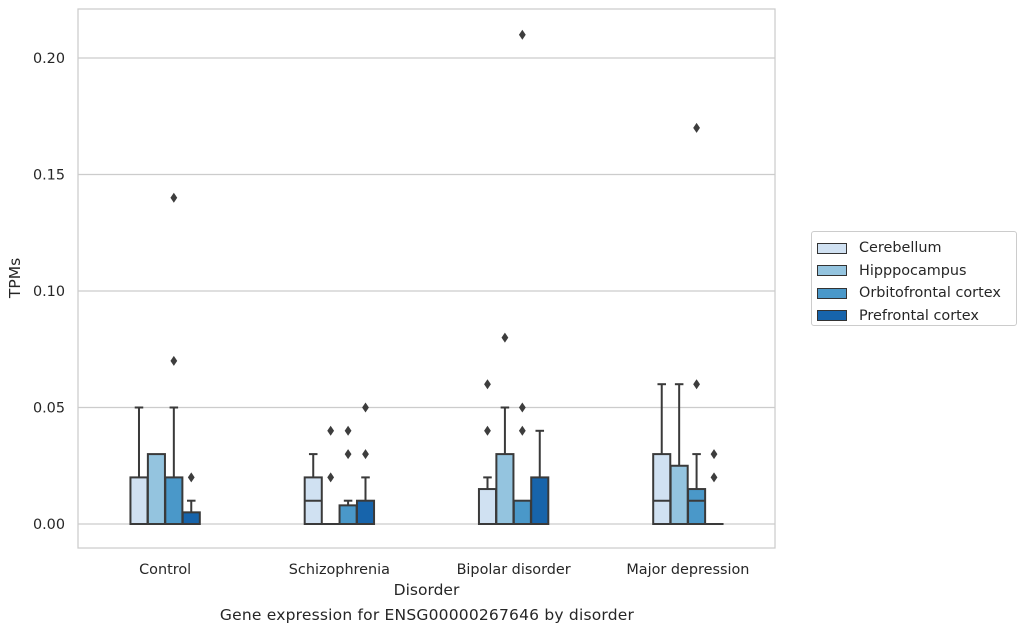 The width and height of the screenshot is (1028, 634). What do you see at coordinates (49, 525) in the screenshot?
I see `y-tick-label: 0.00` at bounding box center [49, 525].